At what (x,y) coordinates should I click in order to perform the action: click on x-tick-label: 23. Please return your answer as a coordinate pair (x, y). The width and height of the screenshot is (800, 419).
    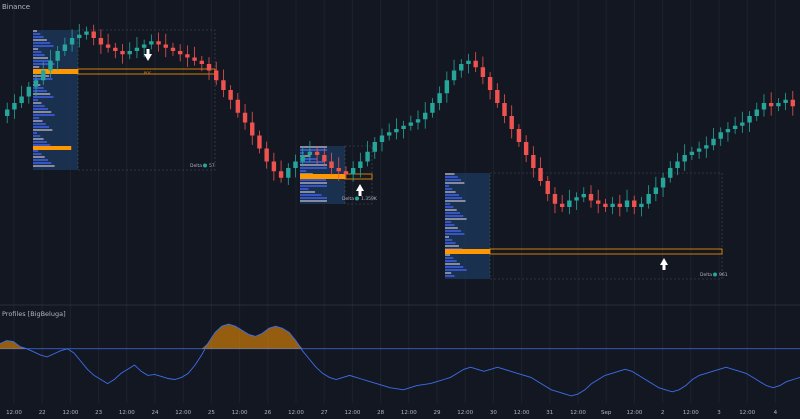
    Looking at the image, I should click on (98, 413).